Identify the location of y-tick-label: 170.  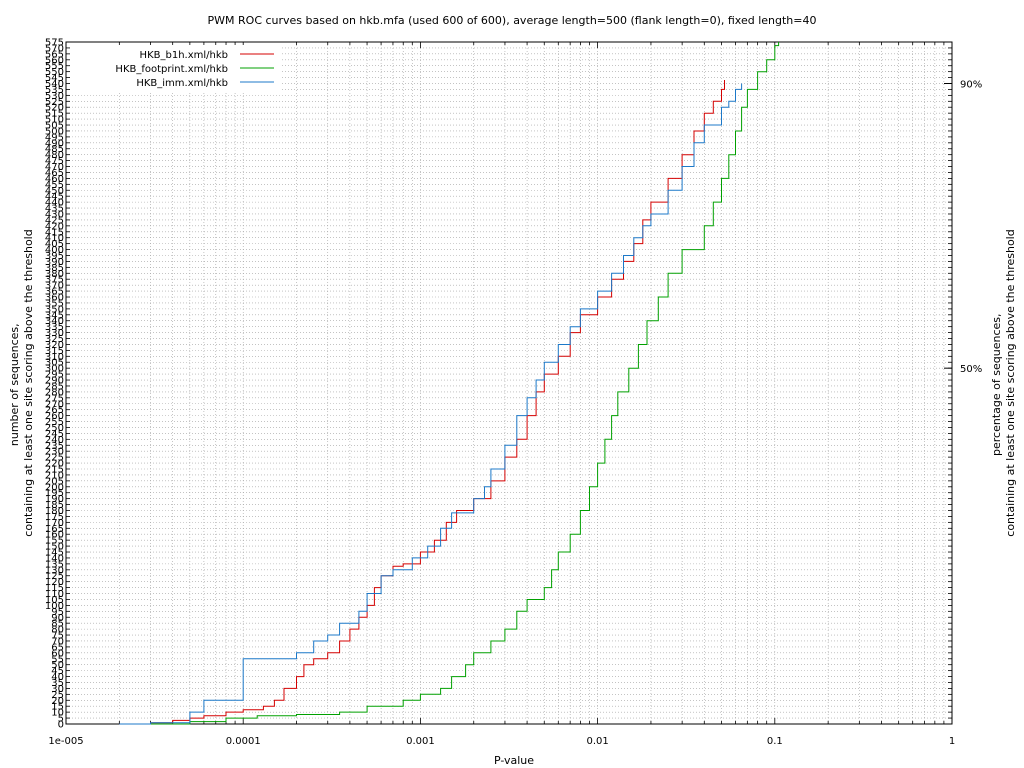
(54, 523).